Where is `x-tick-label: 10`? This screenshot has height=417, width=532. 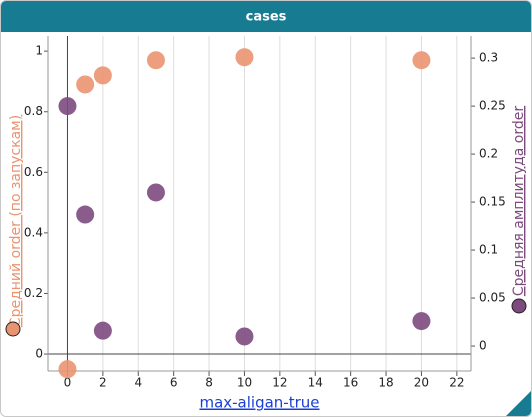 x-tick-label: 10 is located at coordinates (244, 383).